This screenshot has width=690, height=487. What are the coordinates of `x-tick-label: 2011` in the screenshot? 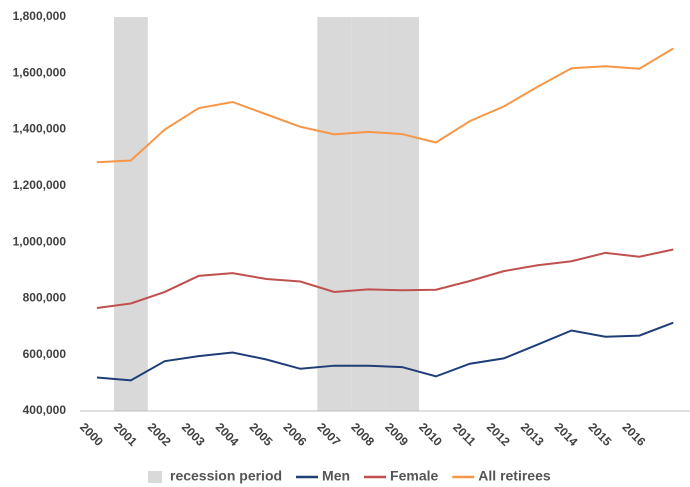 It's located at (464, 434).